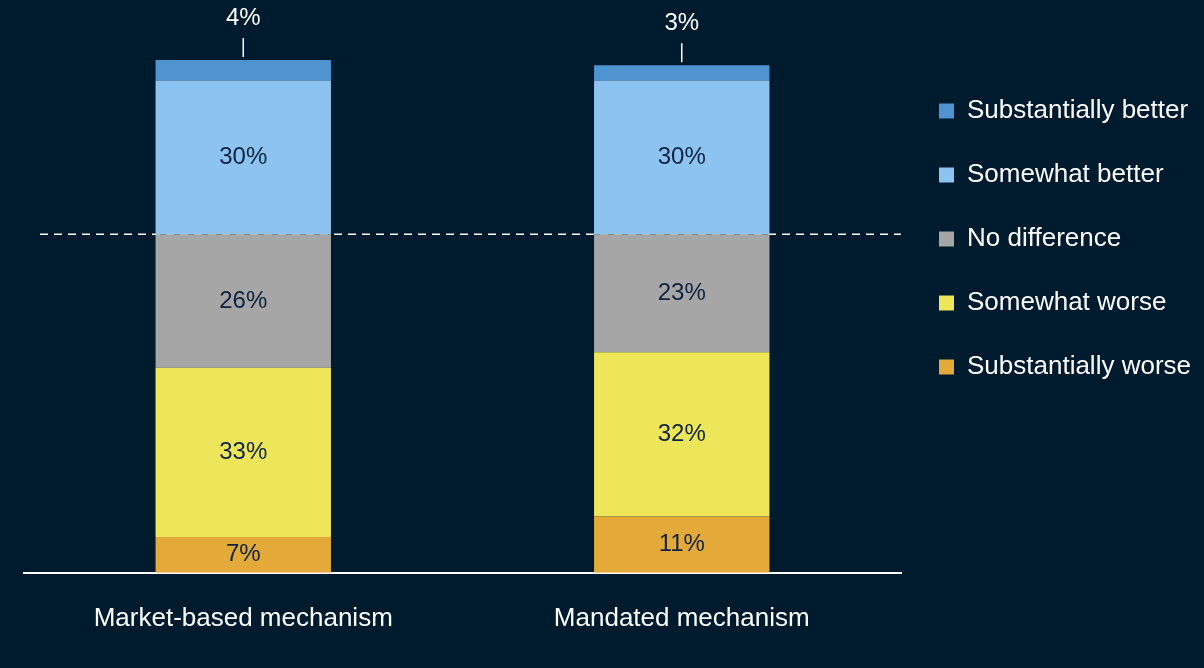  I want to click on data-label: 33%, so click(243, 450).